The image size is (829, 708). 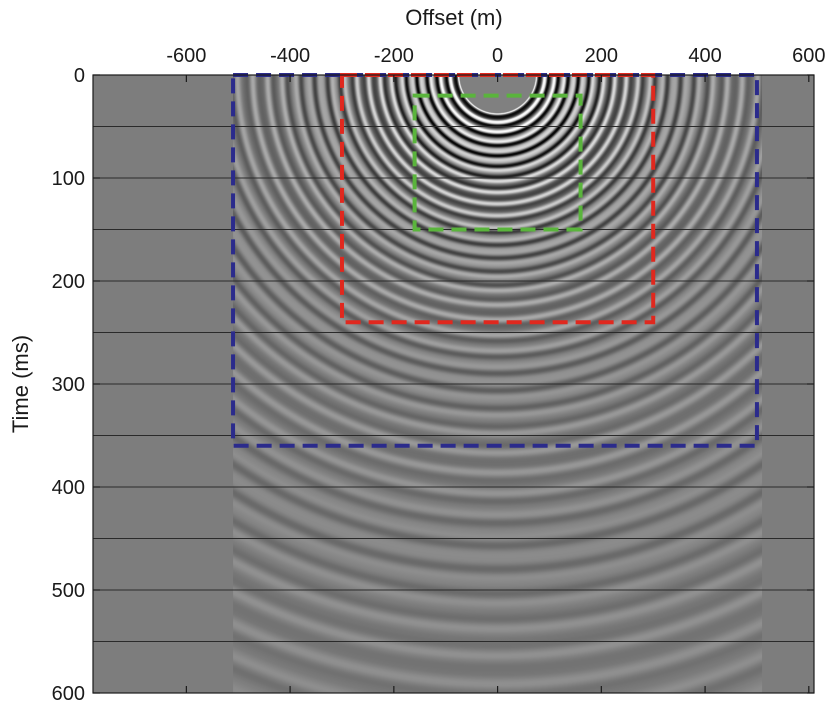 I want to click on y-tick-label: 300, so click(x=68, y=385).